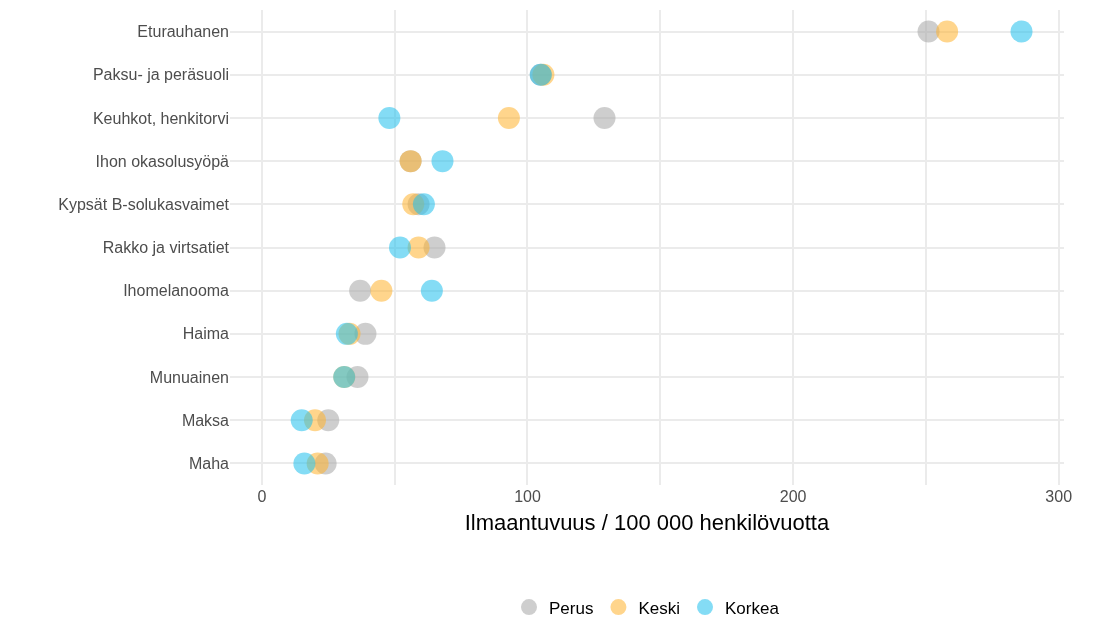  I want to click on y-tick-label: Ihomelanooma, so click(176, 291).